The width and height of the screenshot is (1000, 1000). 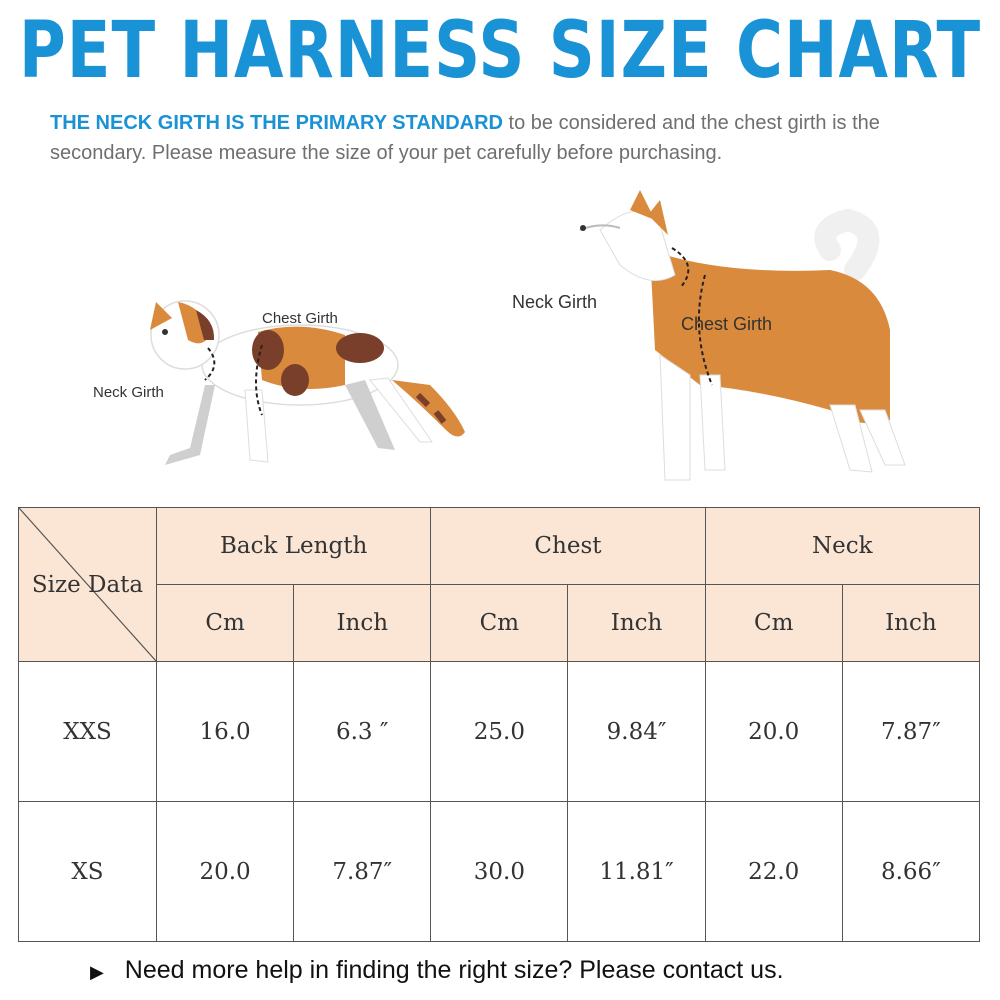 I want to click on header-chest: Chest, so click(x=568, y=546).